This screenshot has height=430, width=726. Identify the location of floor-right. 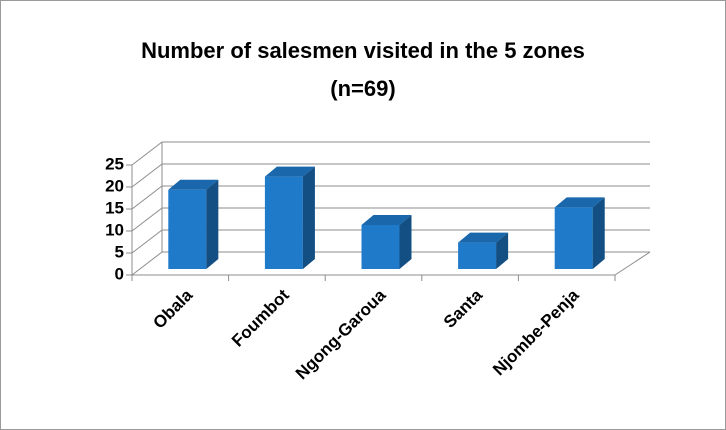
(632, 263).